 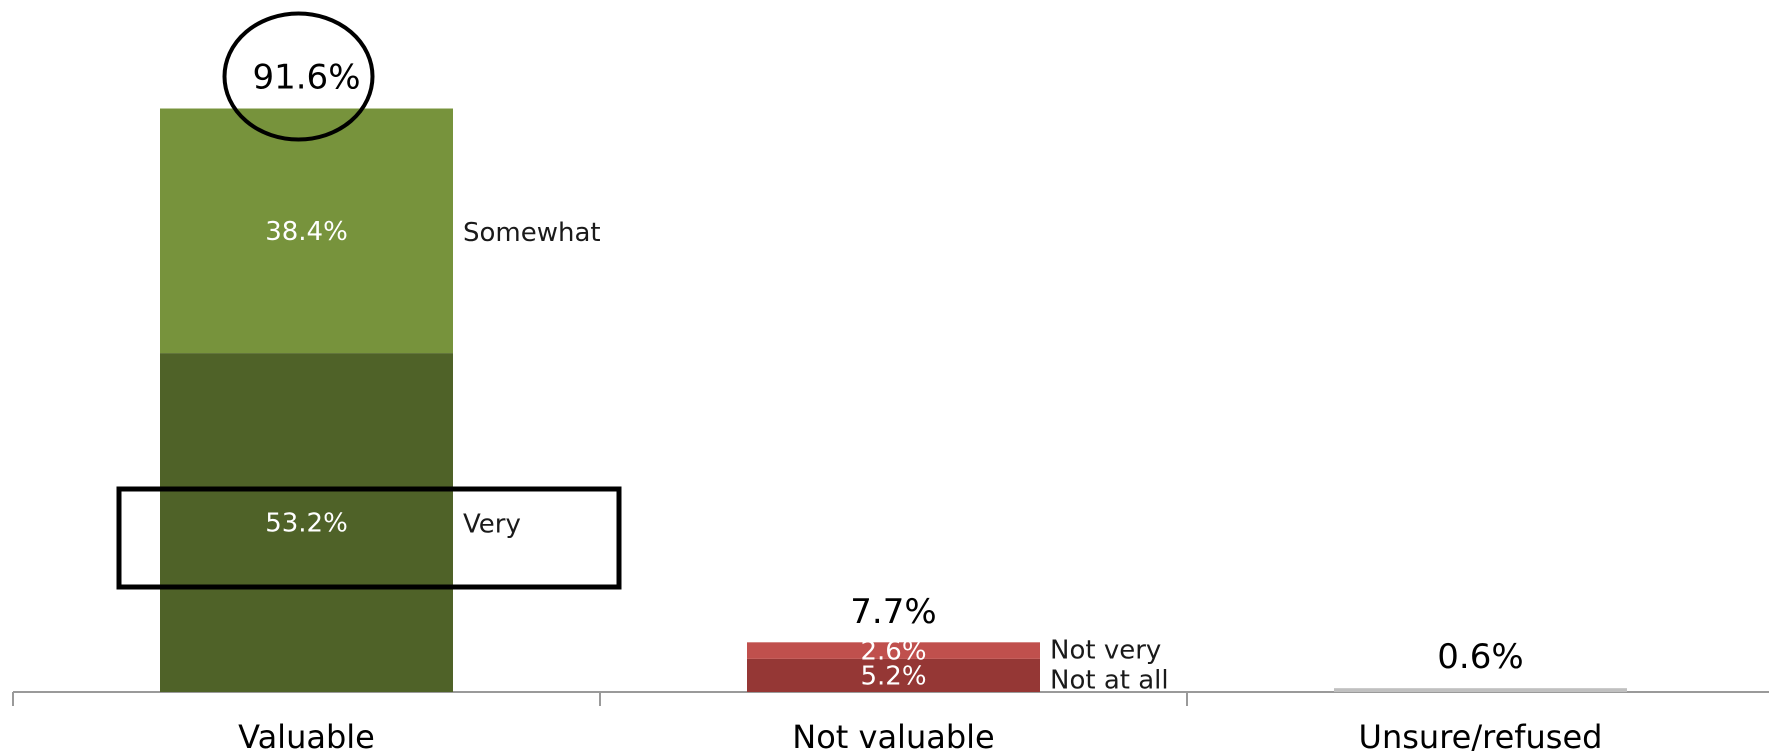 I want to click on series-label-somewhat: Somewhat, so click(x=532, y=233).